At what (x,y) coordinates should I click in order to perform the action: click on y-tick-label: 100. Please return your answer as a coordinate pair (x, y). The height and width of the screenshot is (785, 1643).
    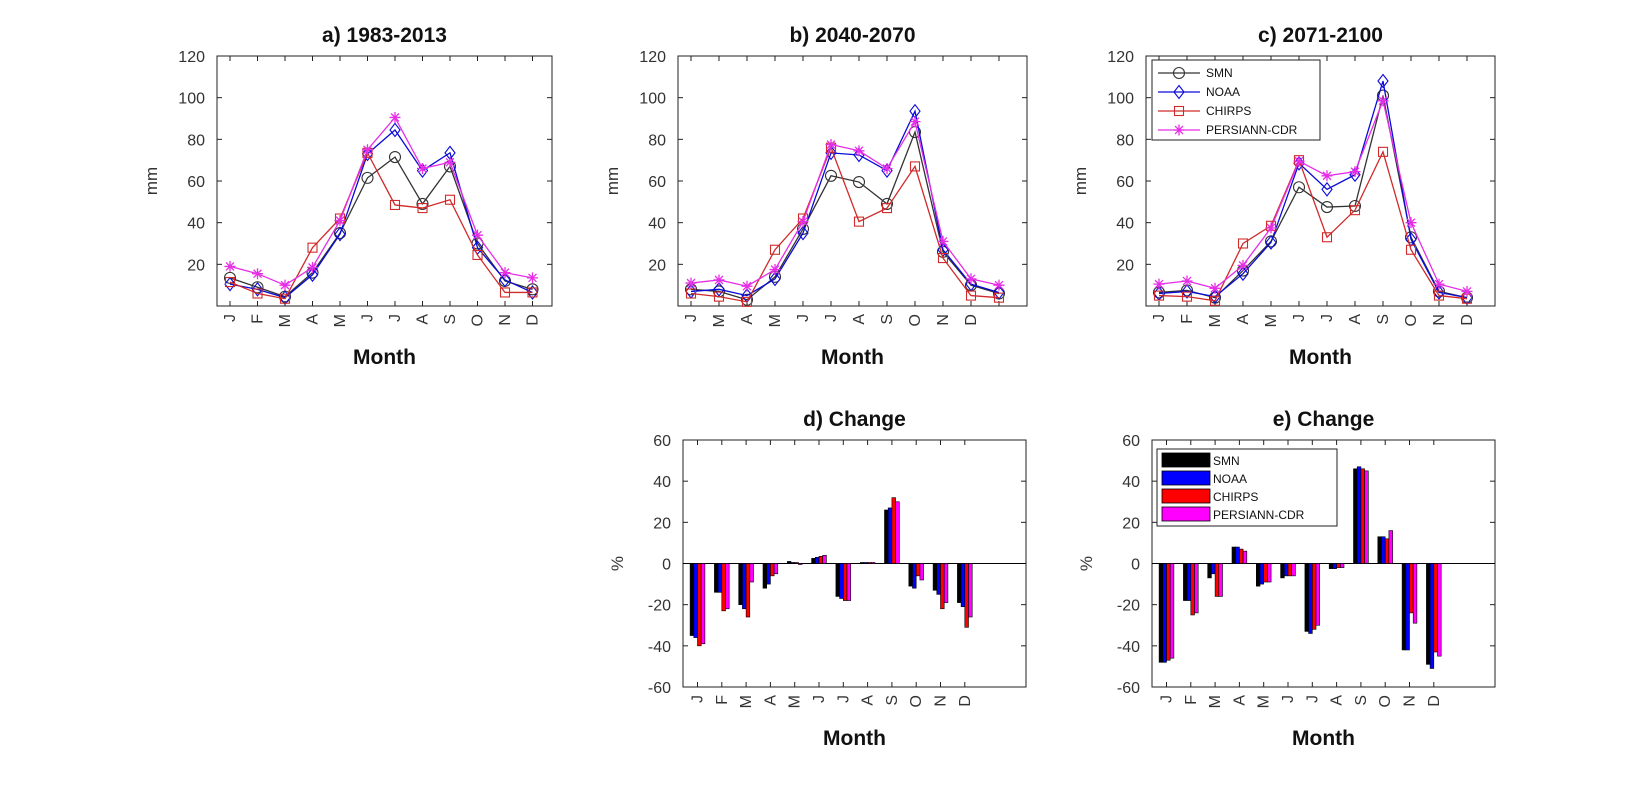
    Looking at the image, I should click on (1120, 99).